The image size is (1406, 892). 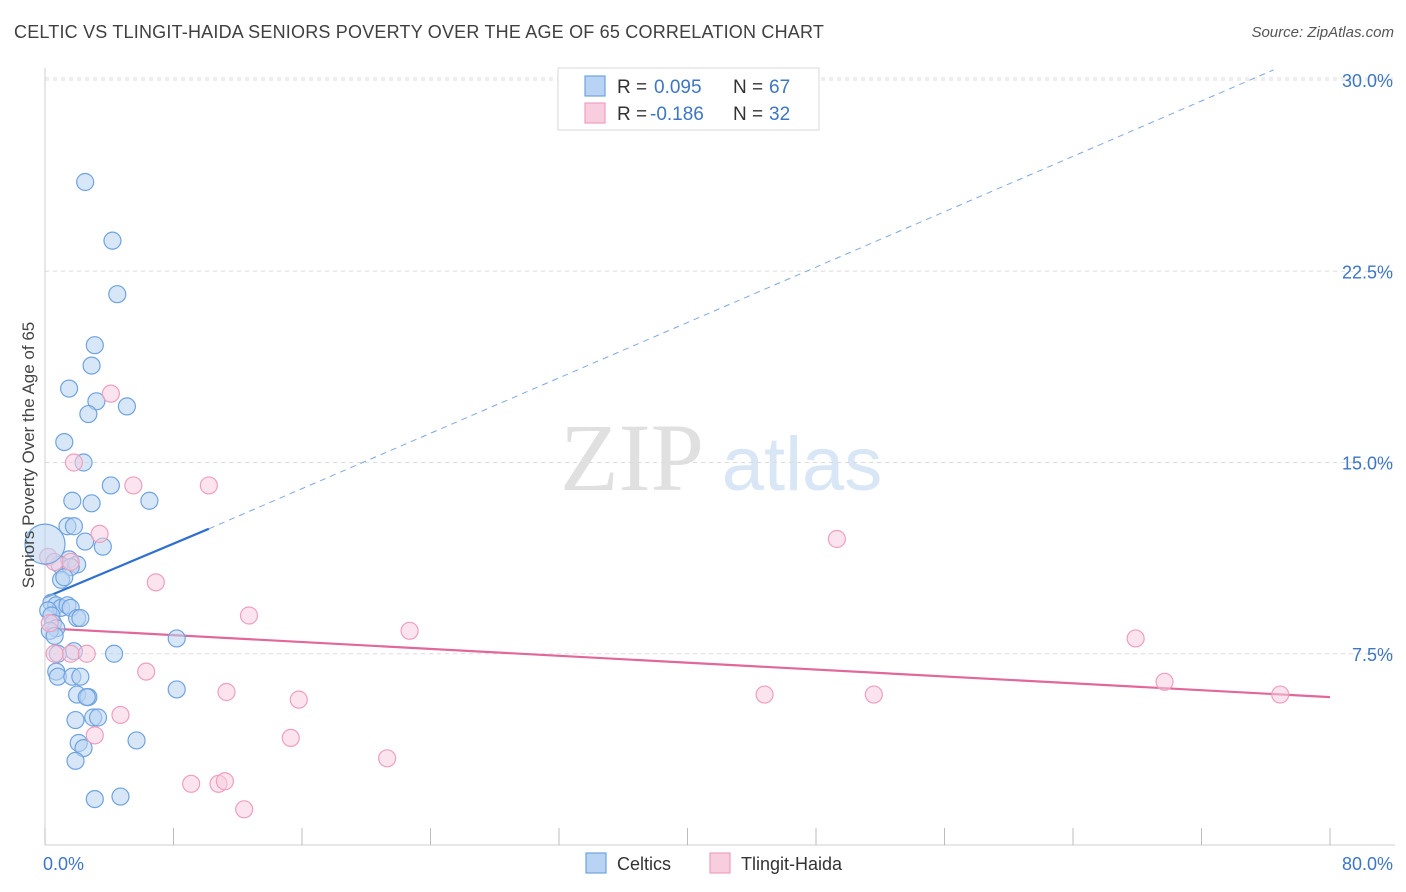 I want to click on legend-r-value-1: -0.186, so click(x=677, y=114).